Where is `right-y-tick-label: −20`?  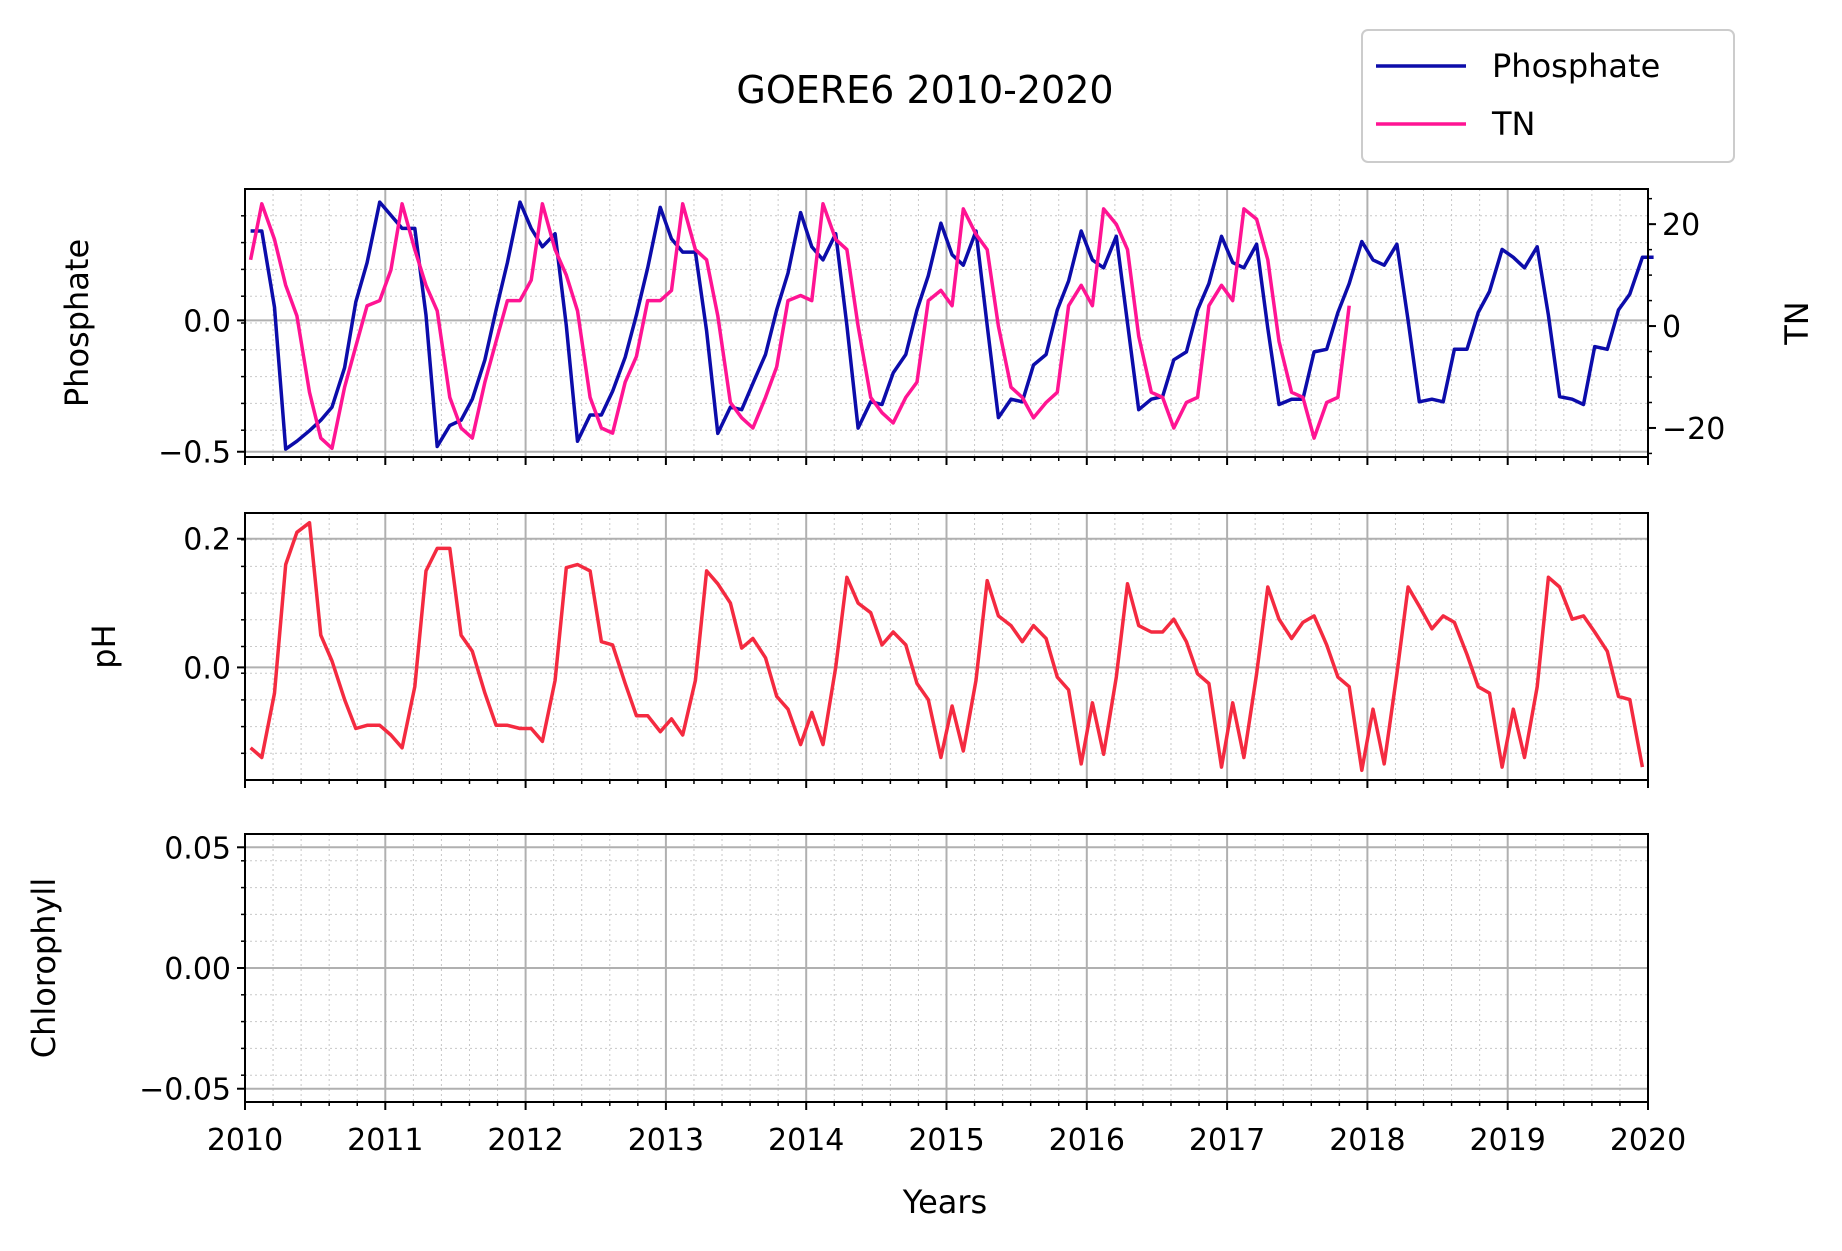 right-y-tick-label: −20 is located at coordinates (1693, 429).